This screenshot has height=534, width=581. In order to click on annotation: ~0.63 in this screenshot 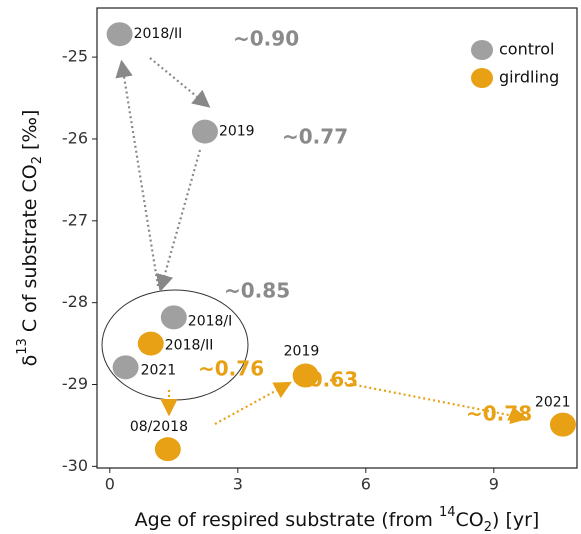, I will do `click(325, 380)`.